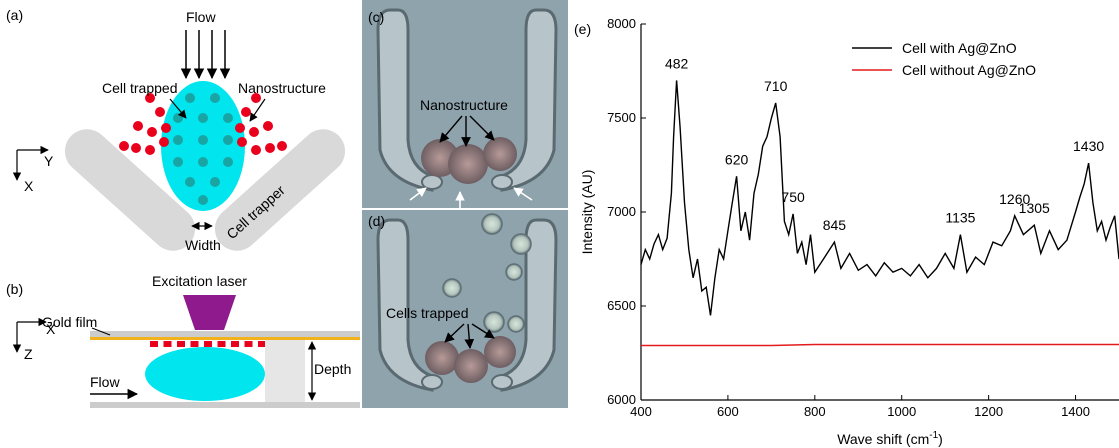 Image resolution: width=1119 pixels, height=448 pixels. What do you see at coordinates (880, 345) in the screenshot?
I see `series-without-agzno` at bounding box center [880, 345].